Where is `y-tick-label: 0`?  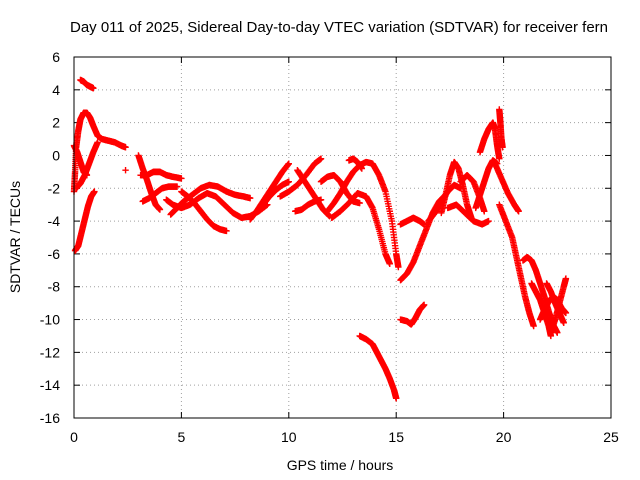
y-tick-label: 0 is located at coordinates (56, 155).